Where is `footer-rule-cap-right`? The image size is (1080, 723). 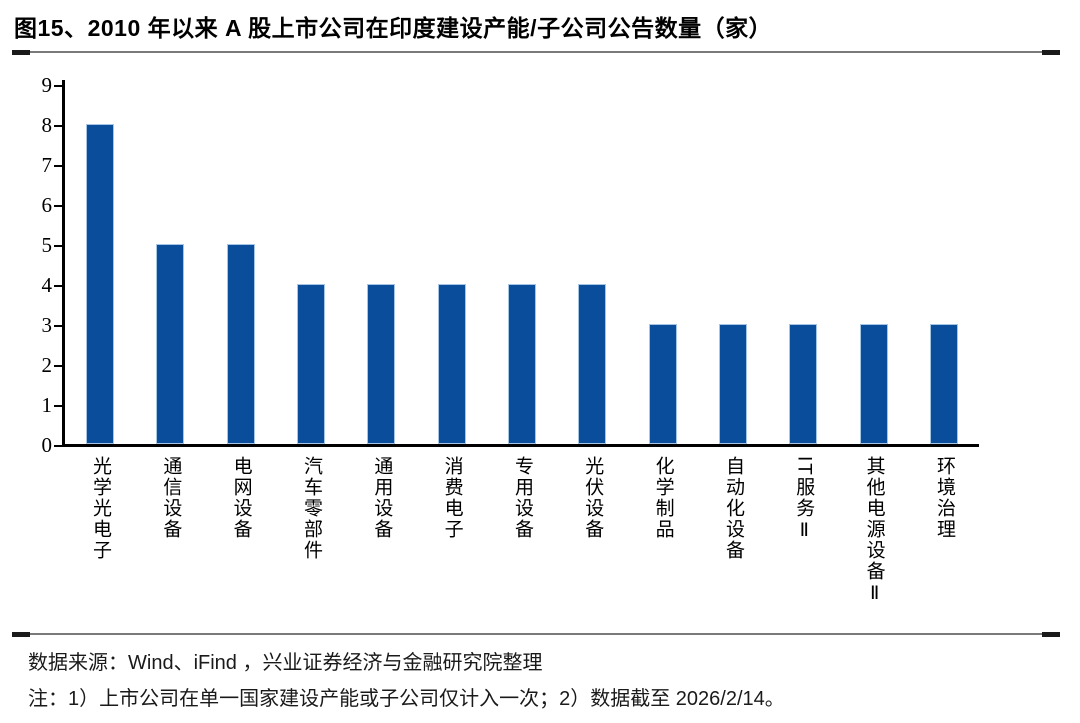
footer-rule-cap-right is located at coordinates (1051, 634).